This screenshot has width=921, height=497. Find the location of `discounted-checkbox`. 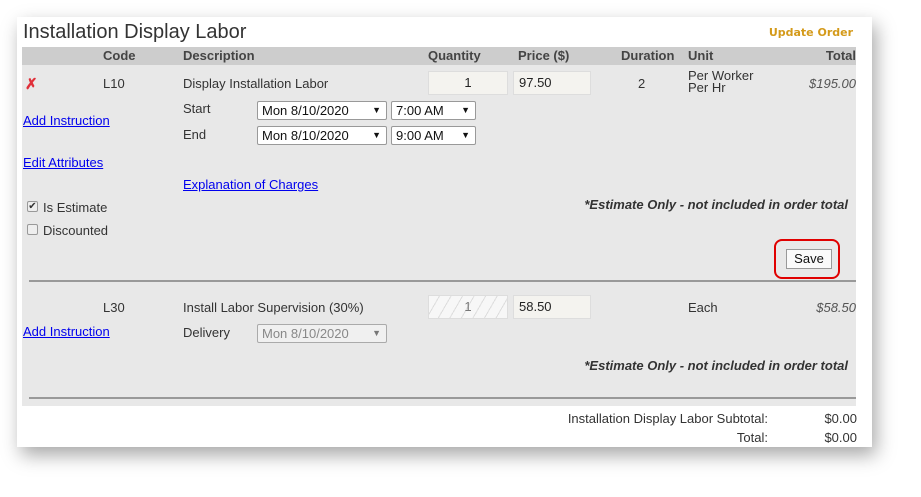

discounted-checkbox is located at coordinates (32, 229).